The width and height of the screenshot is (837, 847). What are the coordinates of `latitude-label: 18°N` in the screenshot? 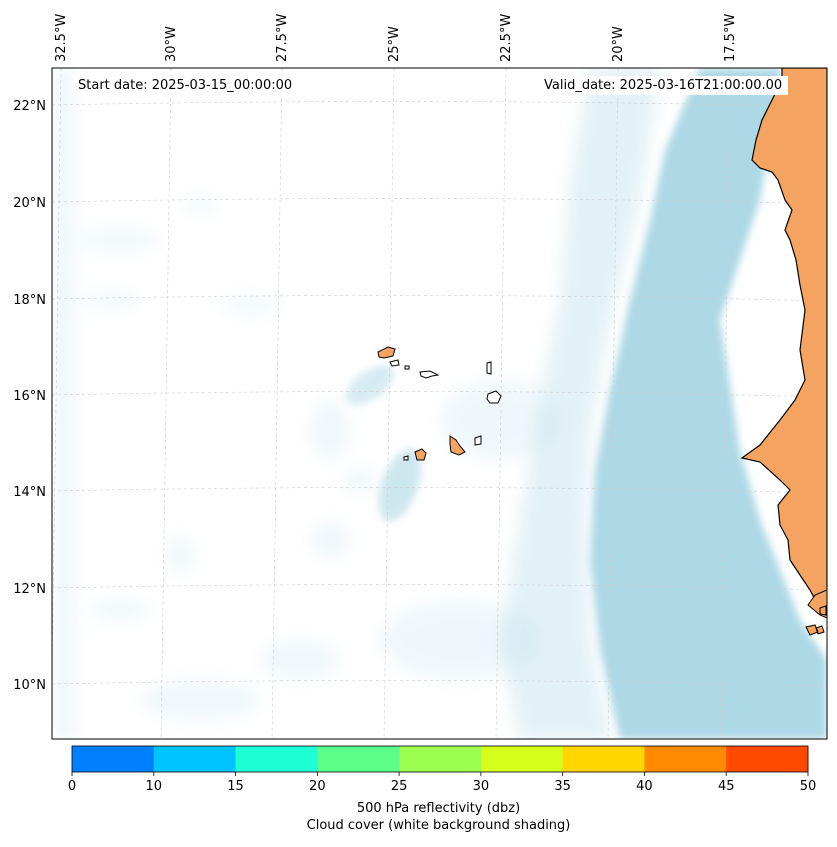 It's located at (29, 300).